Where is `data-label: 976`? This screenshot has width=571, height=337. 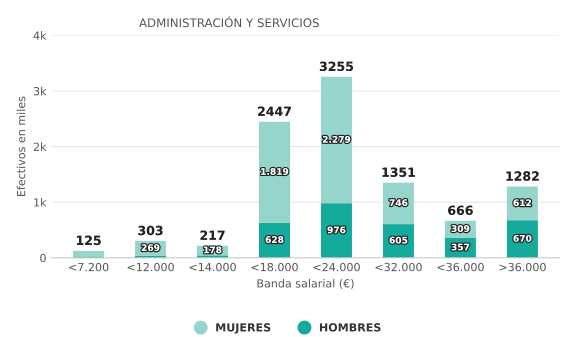
data-label: 976 is located at coordinates (337, 230).